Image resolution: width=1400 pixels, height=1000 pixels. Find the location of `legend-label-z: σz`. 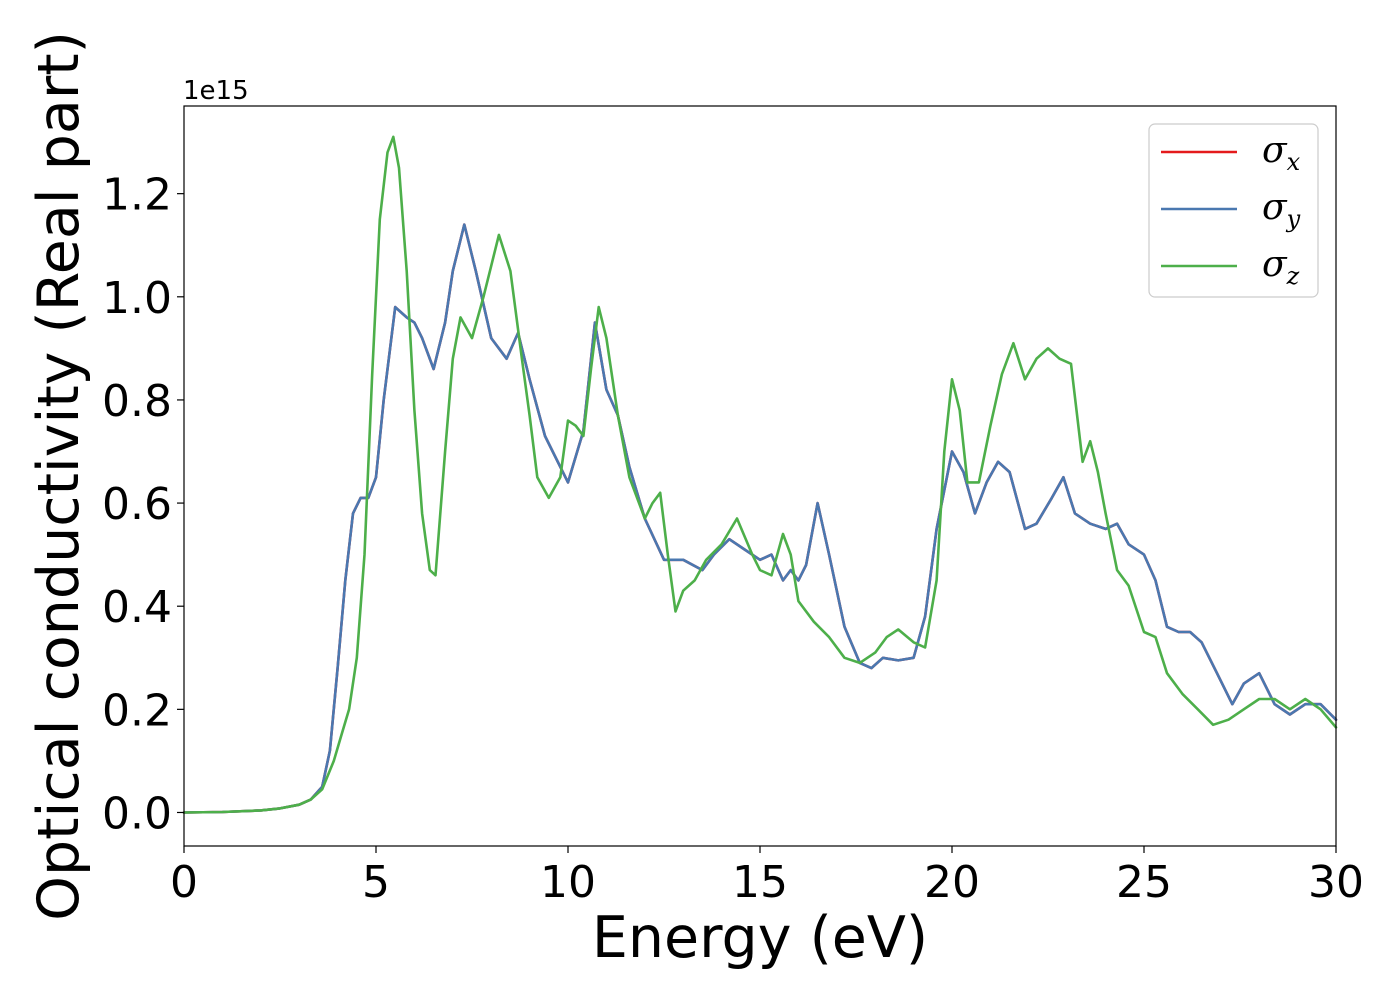

legend-label-z: σz is located at coordinates (1281, 267).